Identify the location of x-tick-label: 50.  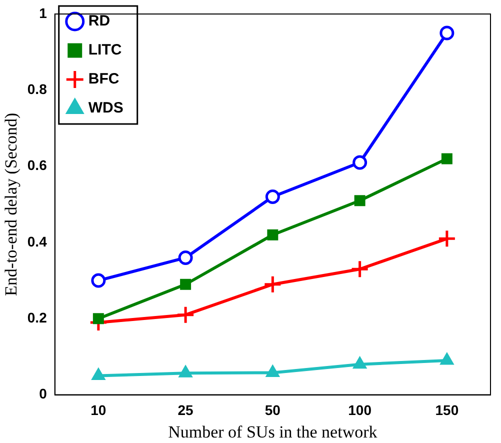
(272, 410).